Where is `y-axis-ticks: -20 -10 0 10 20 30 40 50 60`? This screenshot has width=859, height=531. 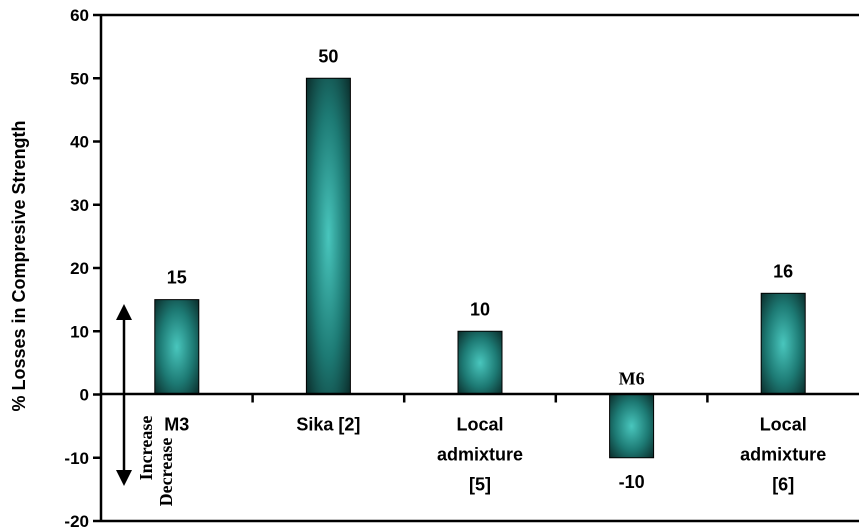
y-axis-ticks: -20 -10 0 10 20 30 40 50 60 is located at coordinates (82, 268).